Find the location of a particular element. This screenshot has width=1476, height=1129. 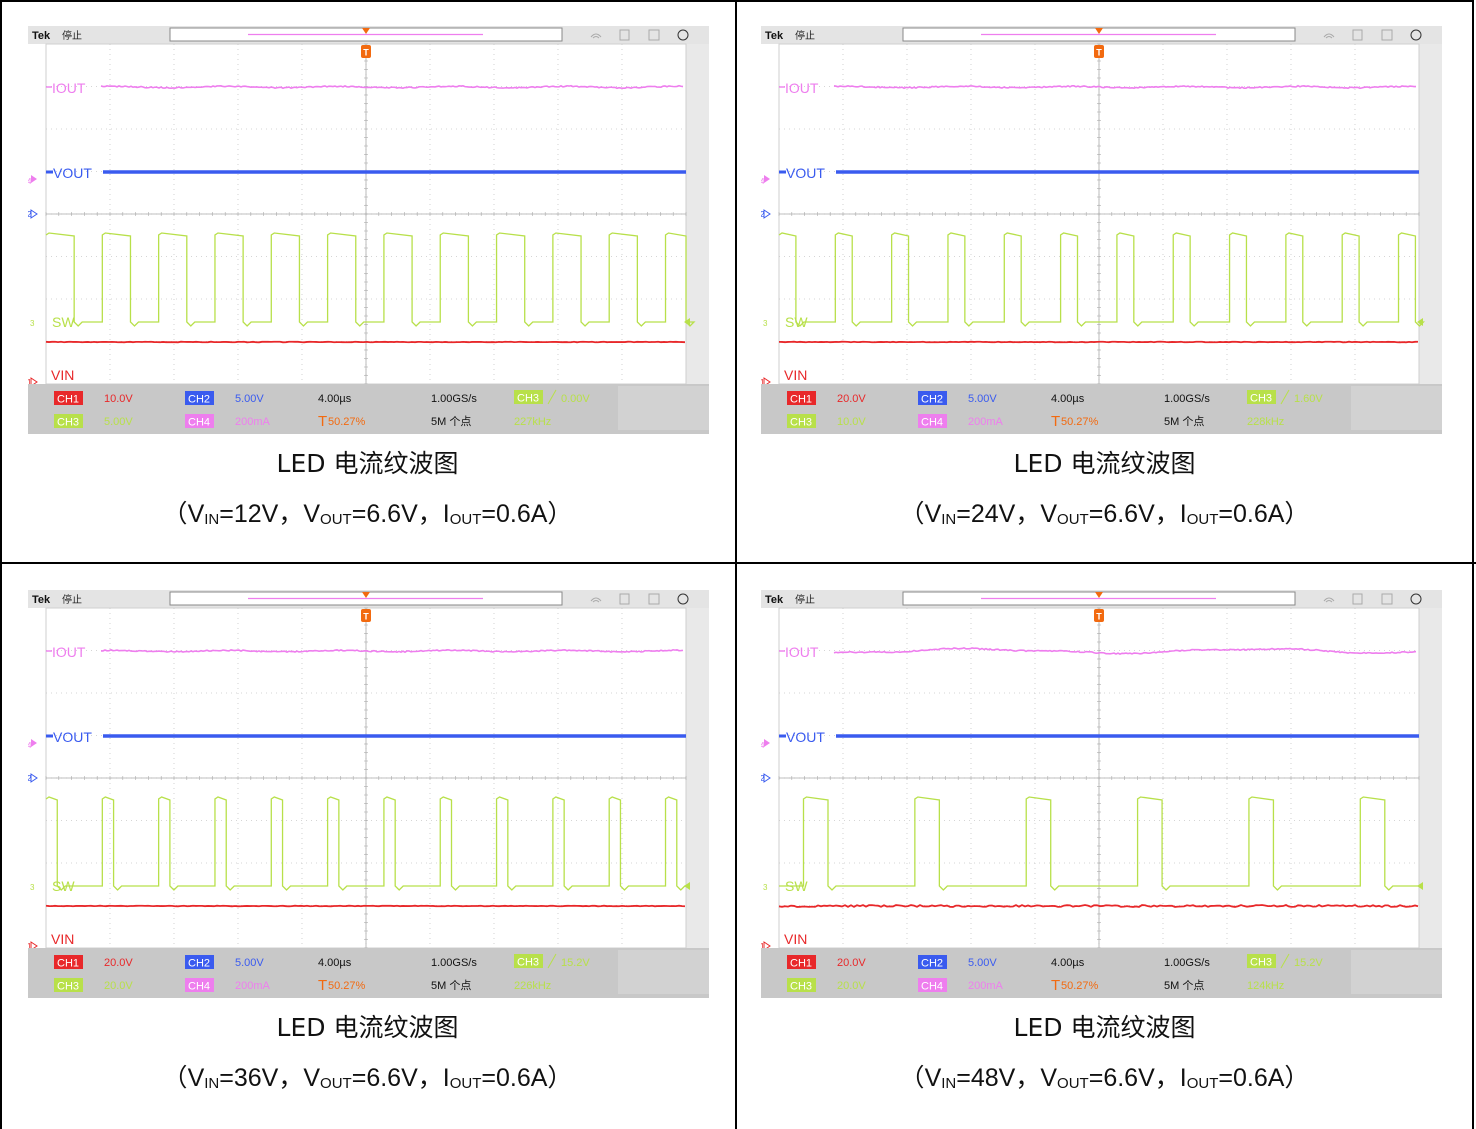

wifi-icon is located at coordinates (596, 36).